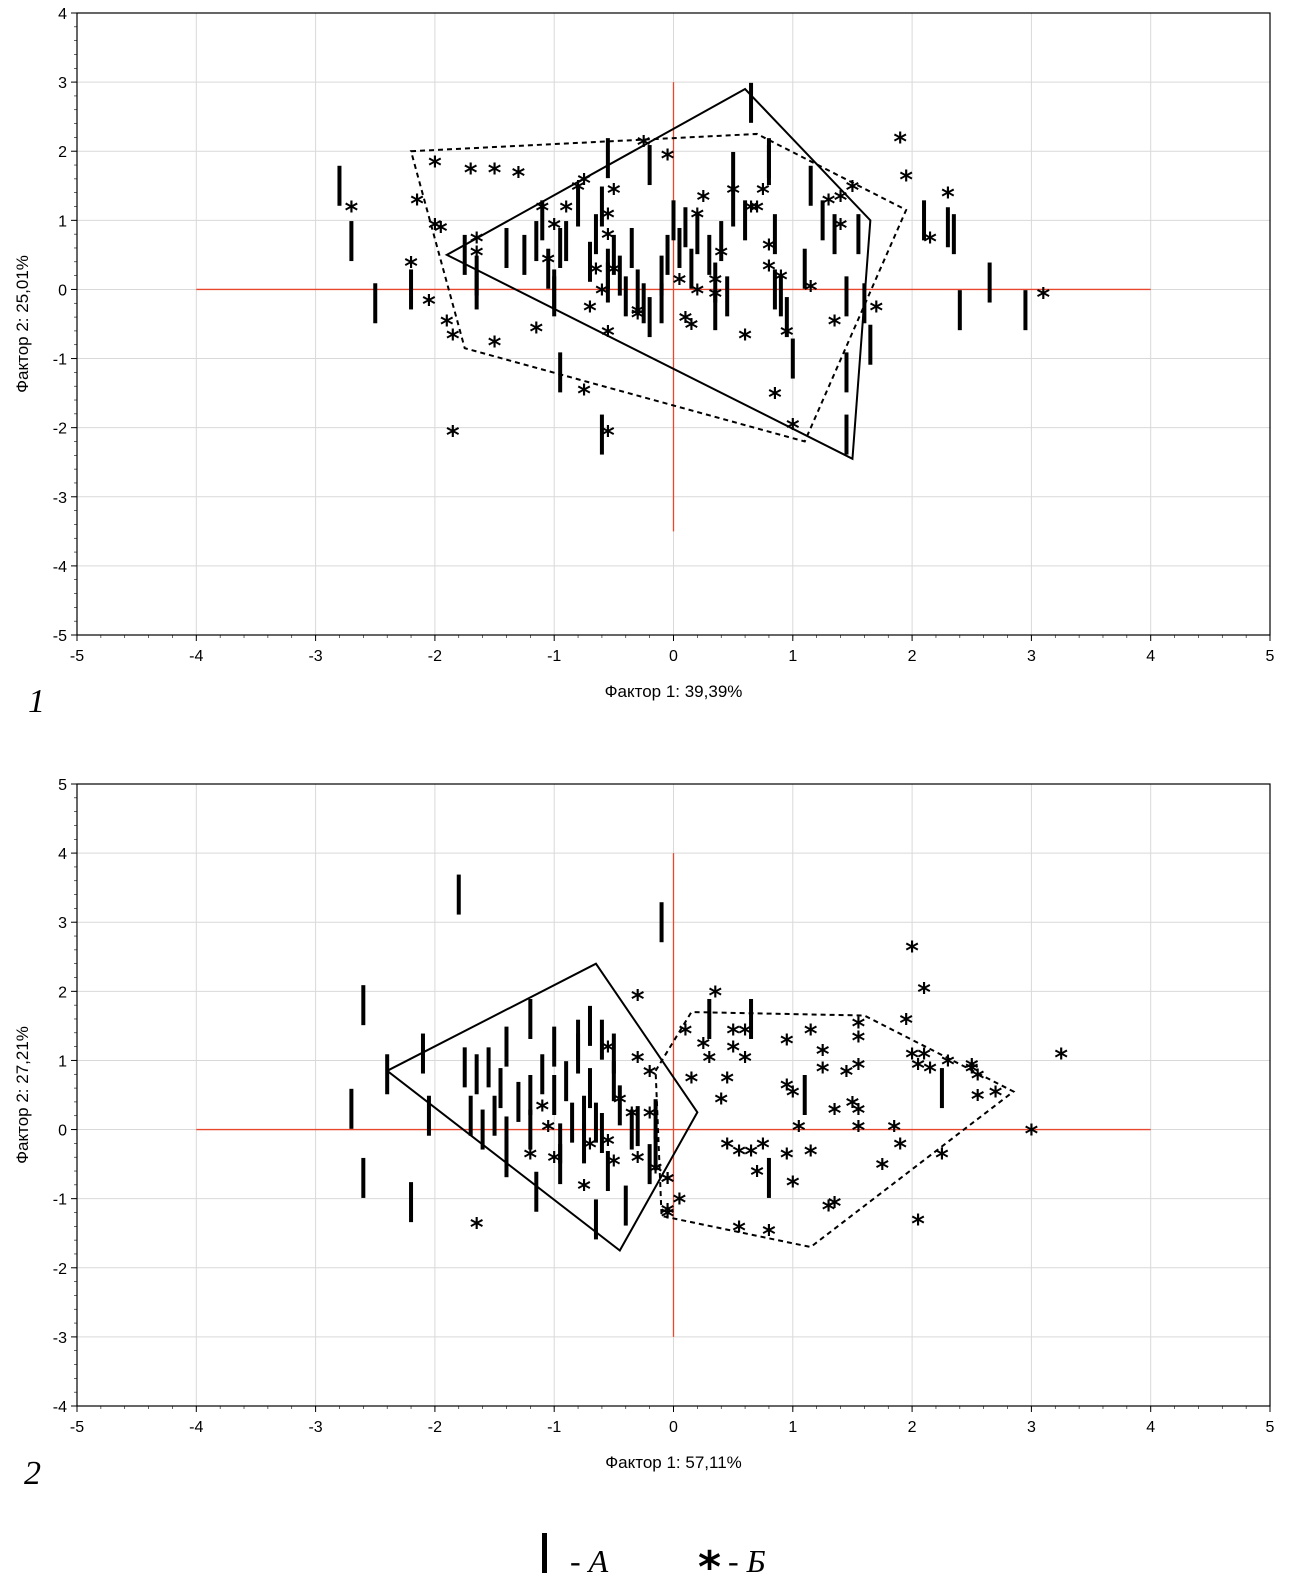 This screenshot has width=1299, height=1591. Describe the element at coordinates (60, 1269) in the screenshot. I see `y-tick-label: -2` at that location.